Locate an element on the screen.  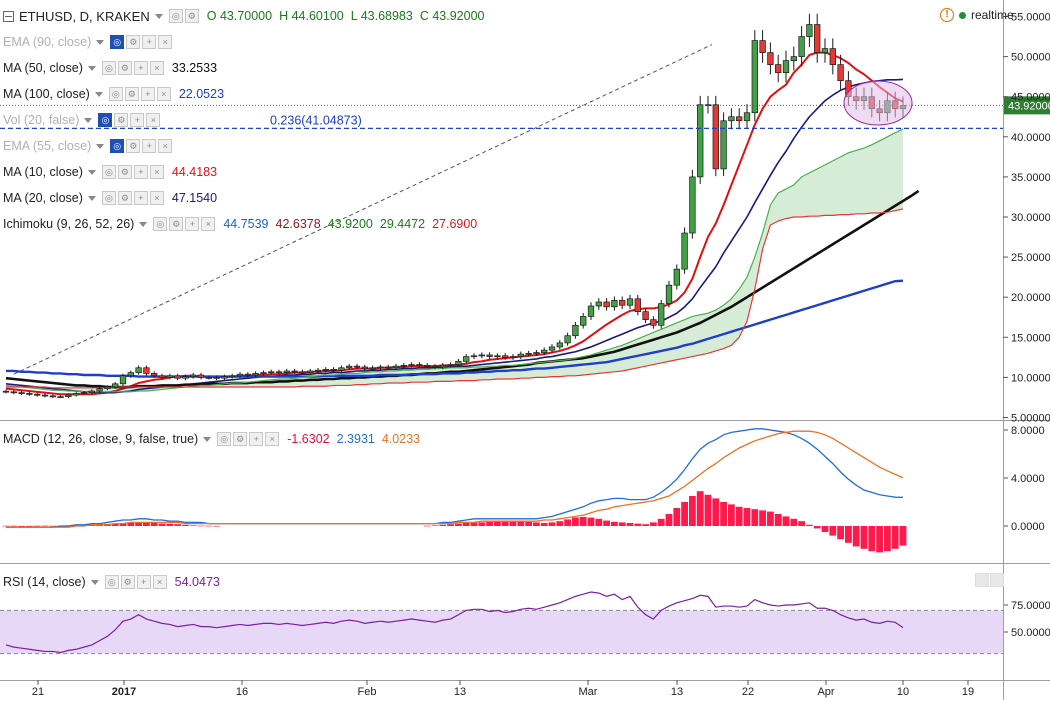
legend-row: Vol (20, false) ◎ ⚙ + × is located at coordinates (85, 120).